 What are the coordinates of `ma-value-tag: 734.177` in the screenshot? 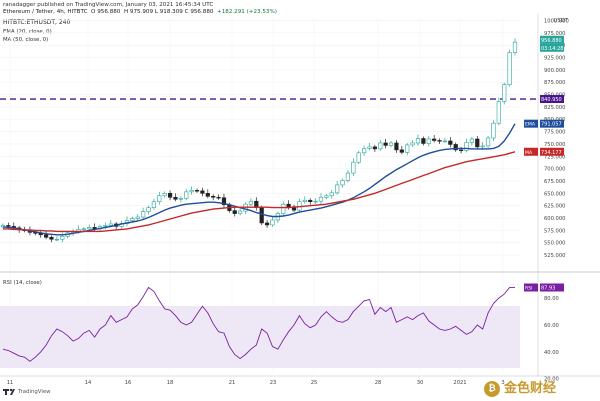 It's located at (552, 151).